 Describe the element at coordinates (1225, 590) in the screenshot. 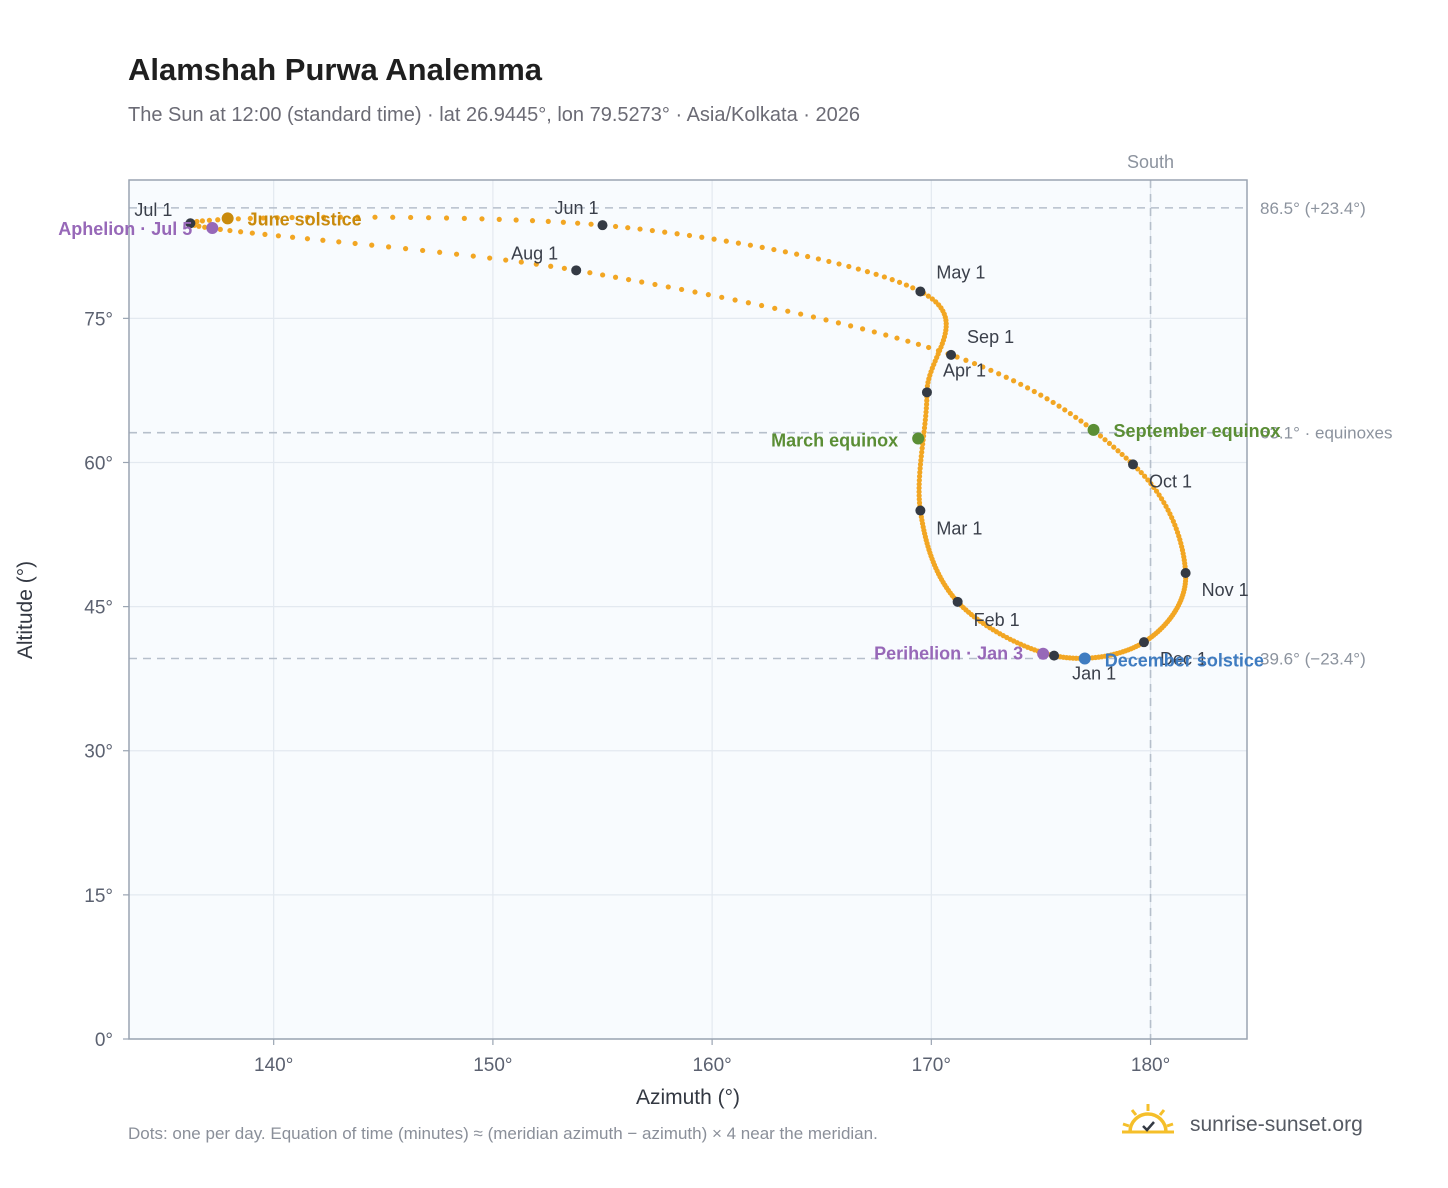

I see `month-label: Nov 1` at that location.